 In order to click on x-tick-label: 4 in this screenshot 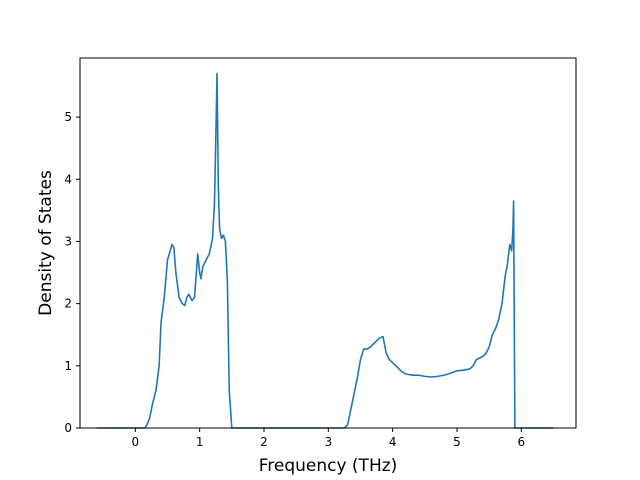, I will do `click(393, 442)`.